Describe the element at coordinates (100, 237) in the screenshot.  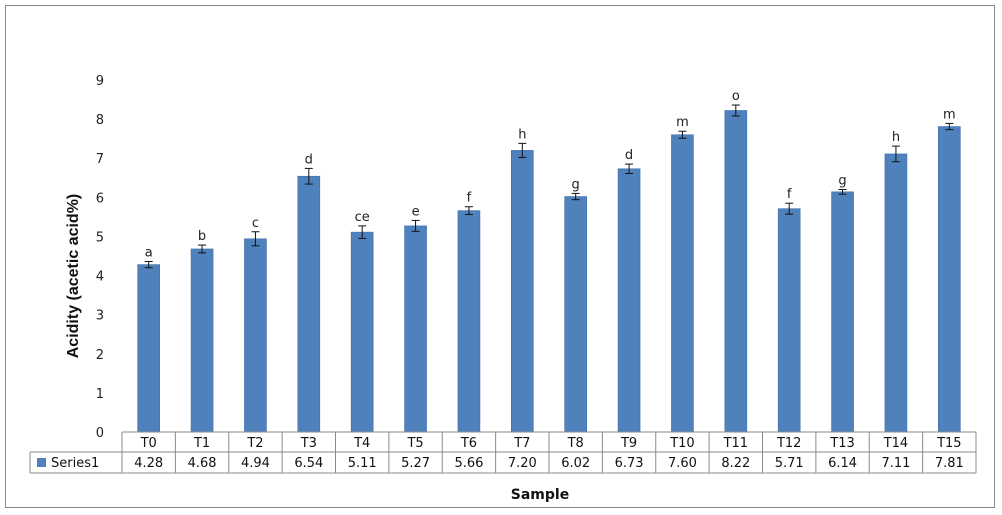
I see `y-tick-label: 5` at that location.